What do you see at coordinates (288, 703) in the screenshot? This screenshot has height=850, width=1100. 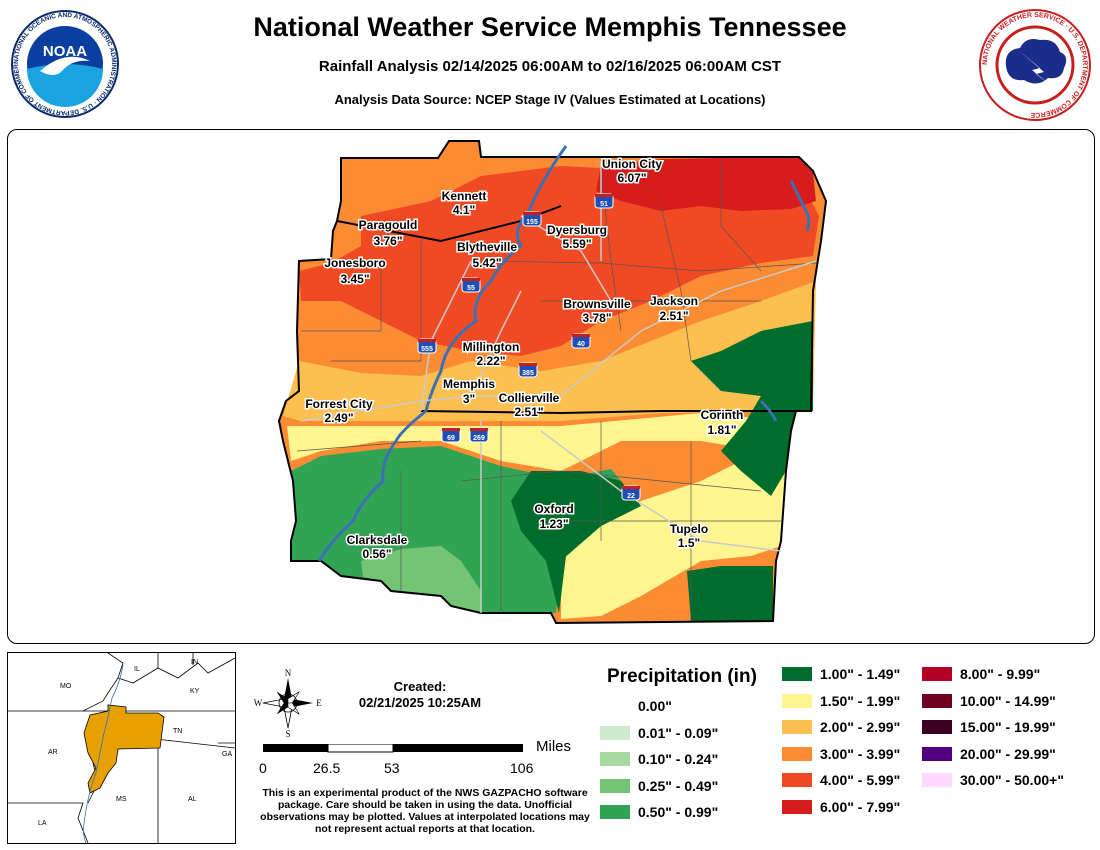 I see `compass-rose-icon: N S E W` at bounding box center [288, 703].